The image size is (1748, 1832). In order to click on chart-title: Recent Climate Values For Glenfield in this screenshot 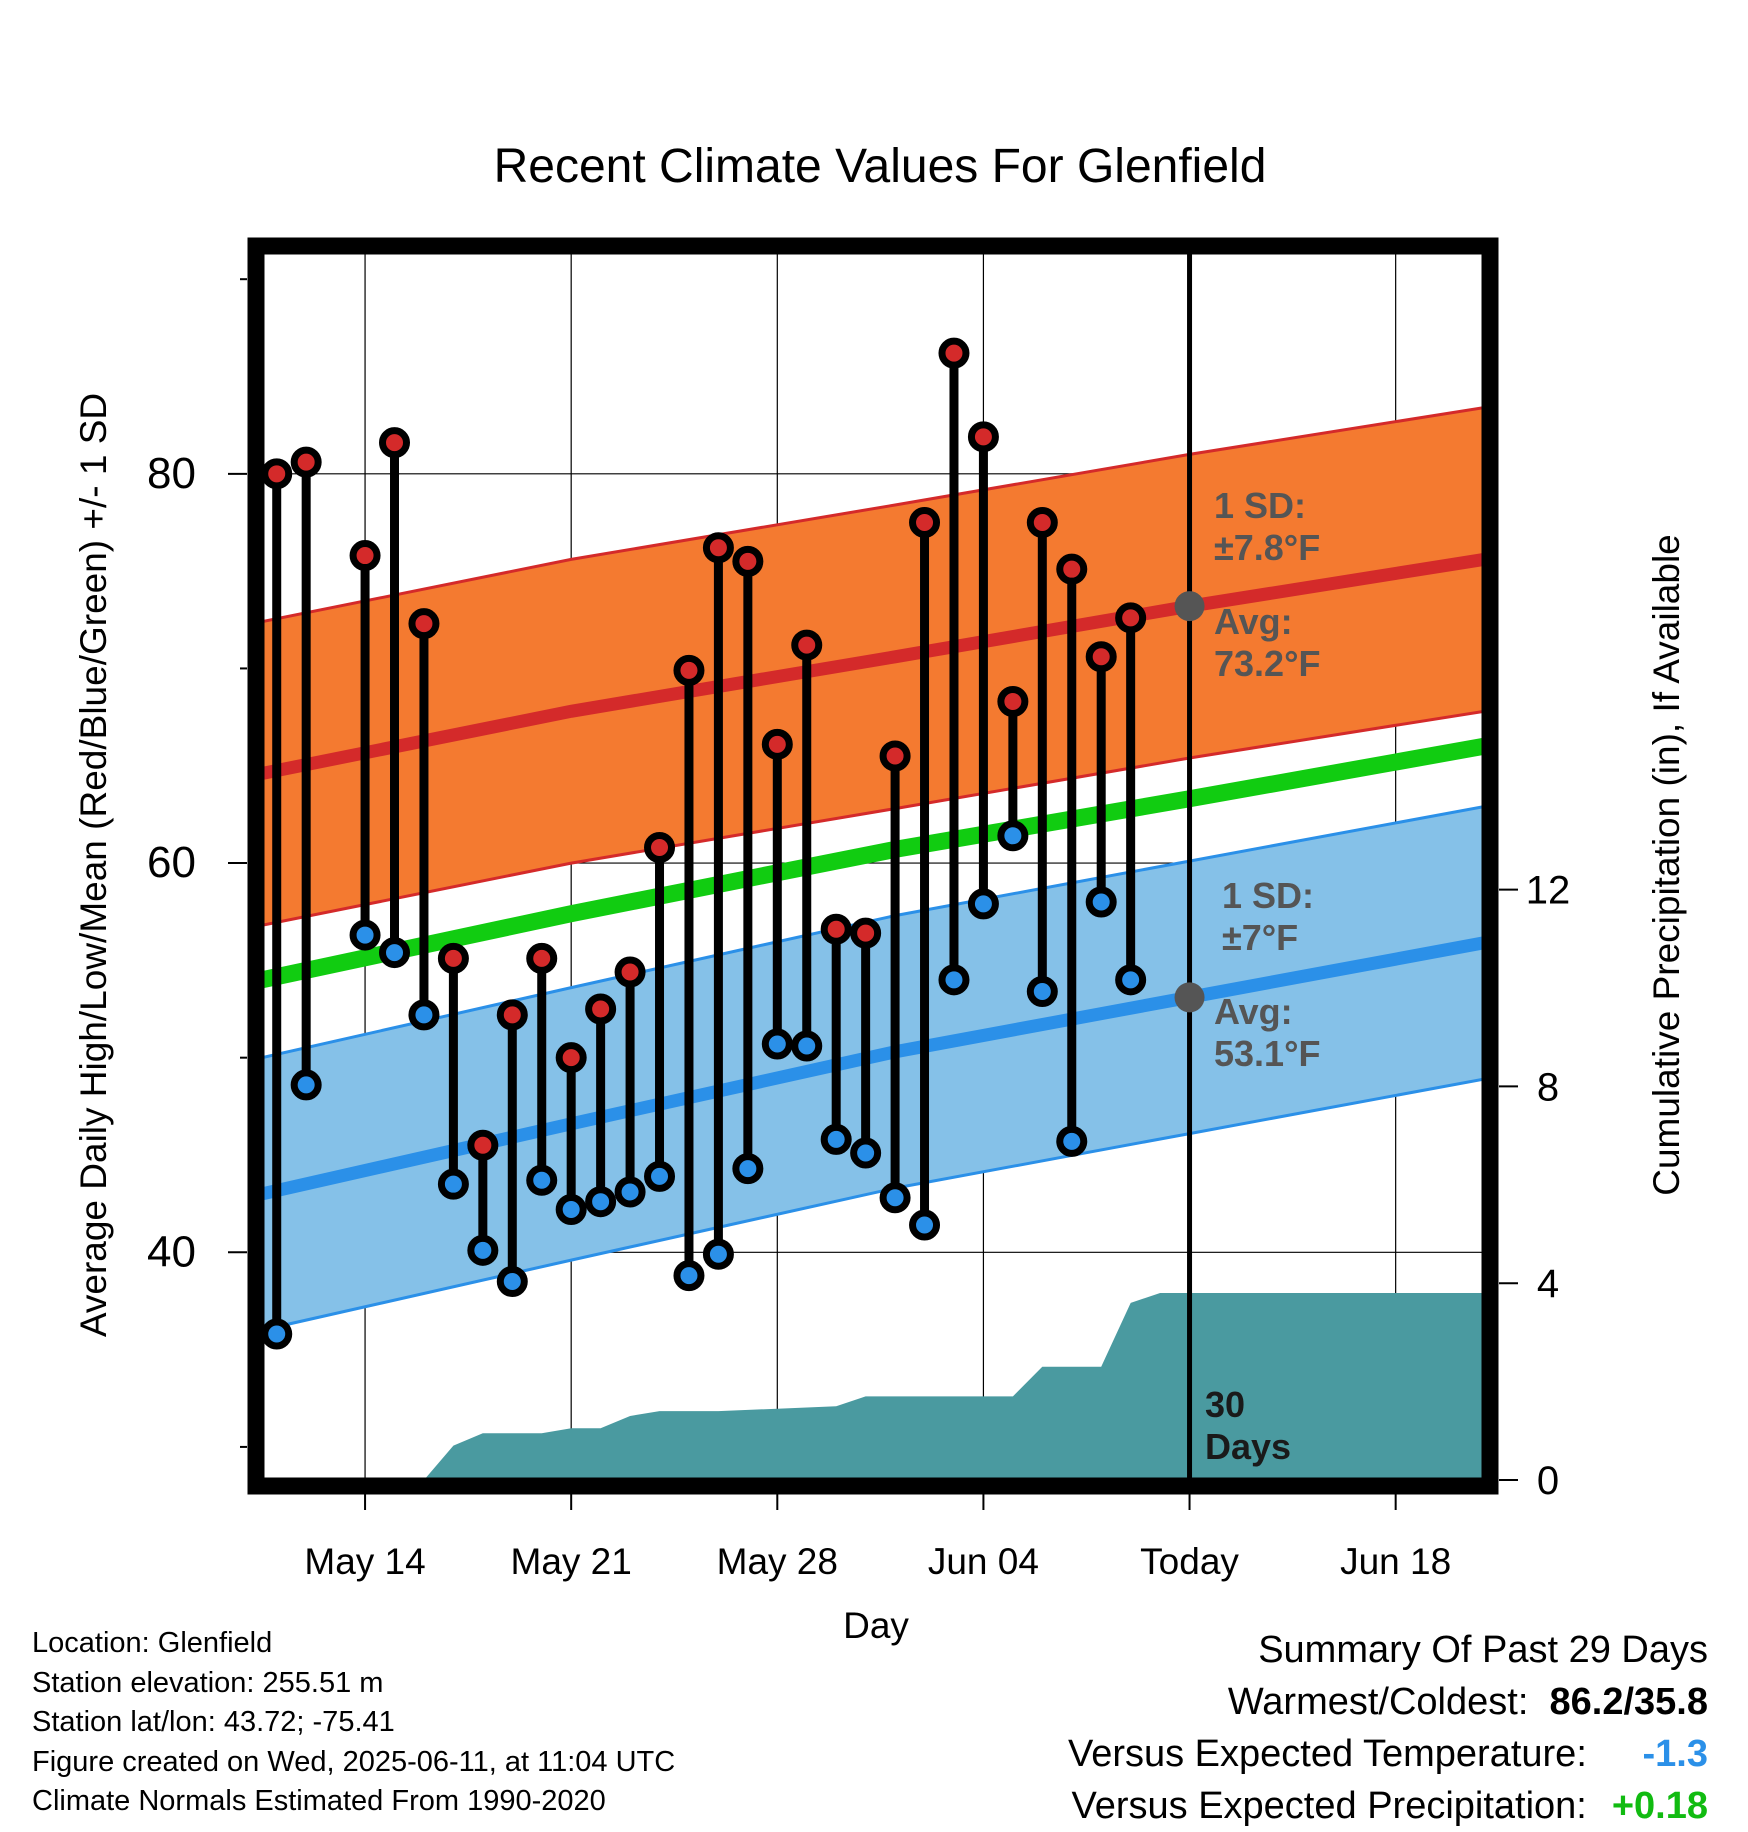, I will do `click(880, 166)`.